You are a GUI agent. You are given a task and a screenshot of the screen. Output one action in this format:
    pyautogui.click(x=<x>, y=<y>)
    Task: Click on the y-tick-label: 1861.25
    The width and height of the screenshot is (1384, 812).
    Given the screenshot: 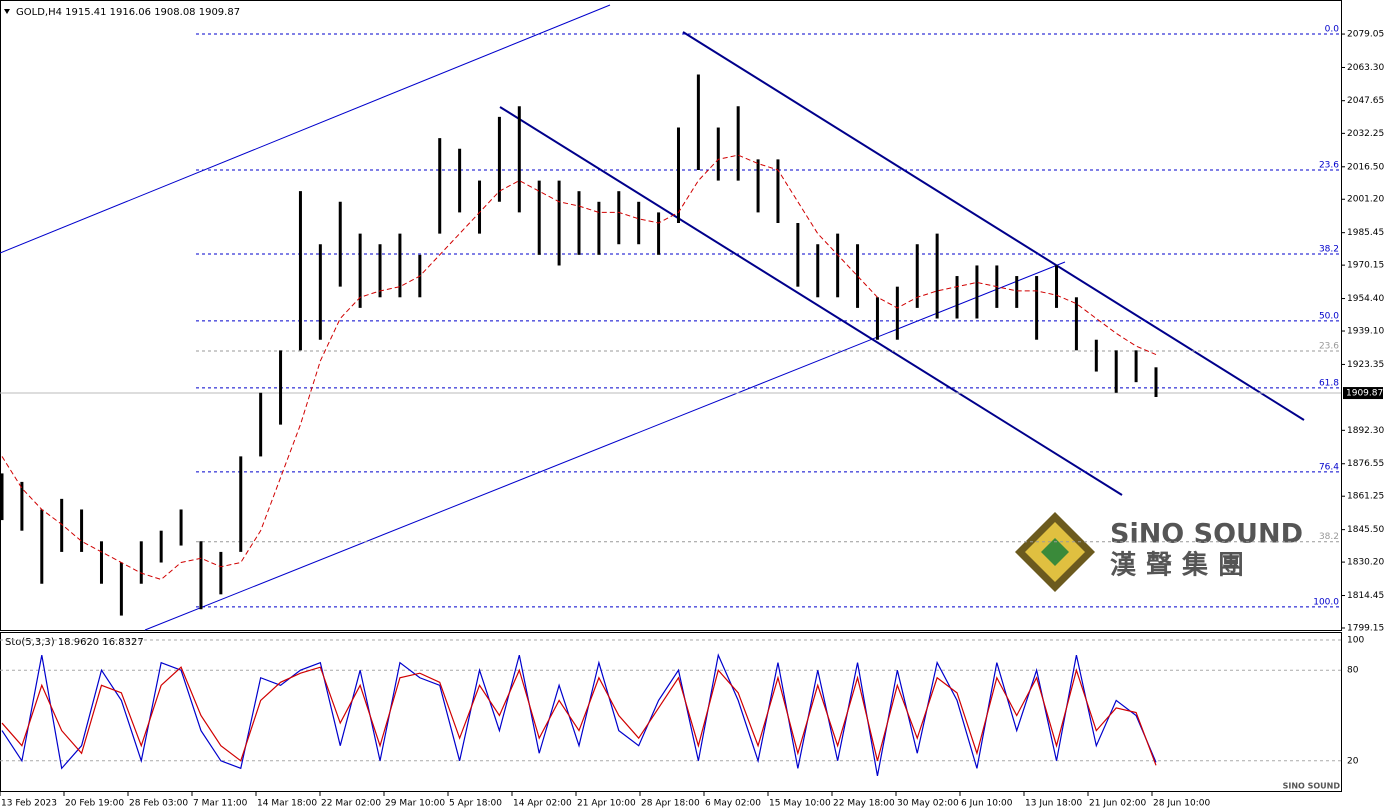 What is the action you would take?
    pyautogui.click(x=1365, y=497)
    